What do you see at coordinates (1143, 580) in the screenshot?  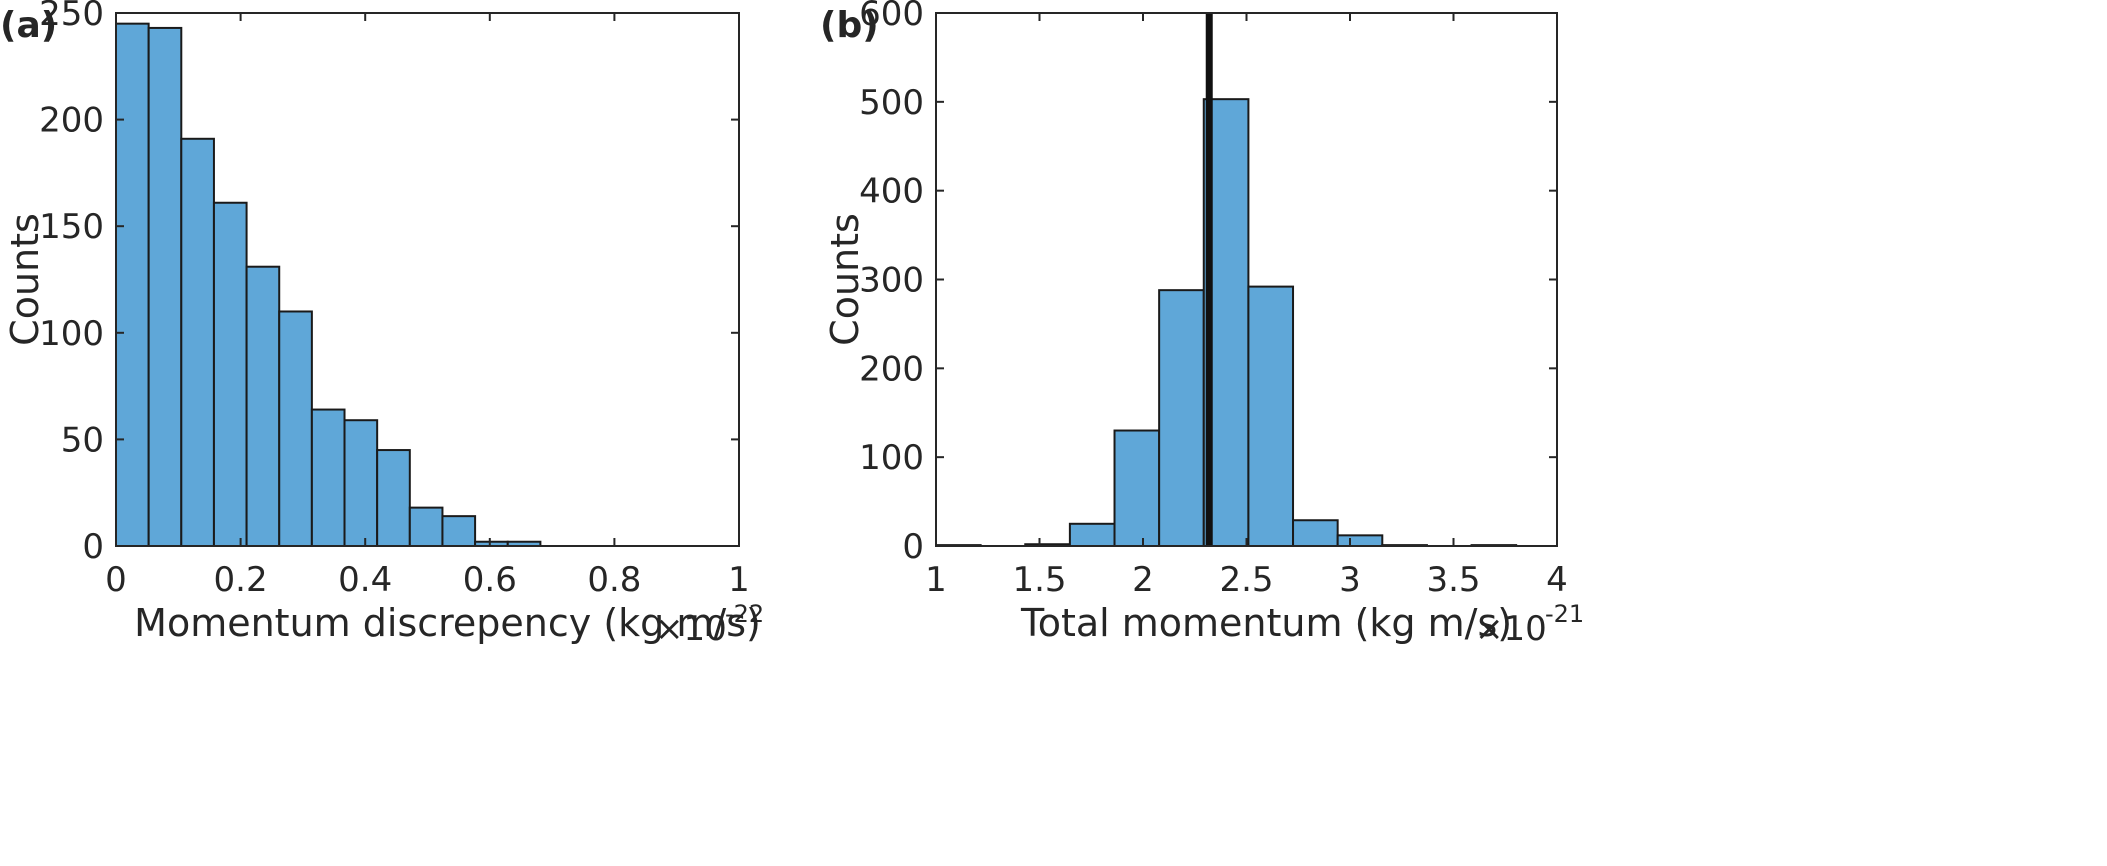 I see `x-tick-label: 2` at bounding box center [1143, 580].